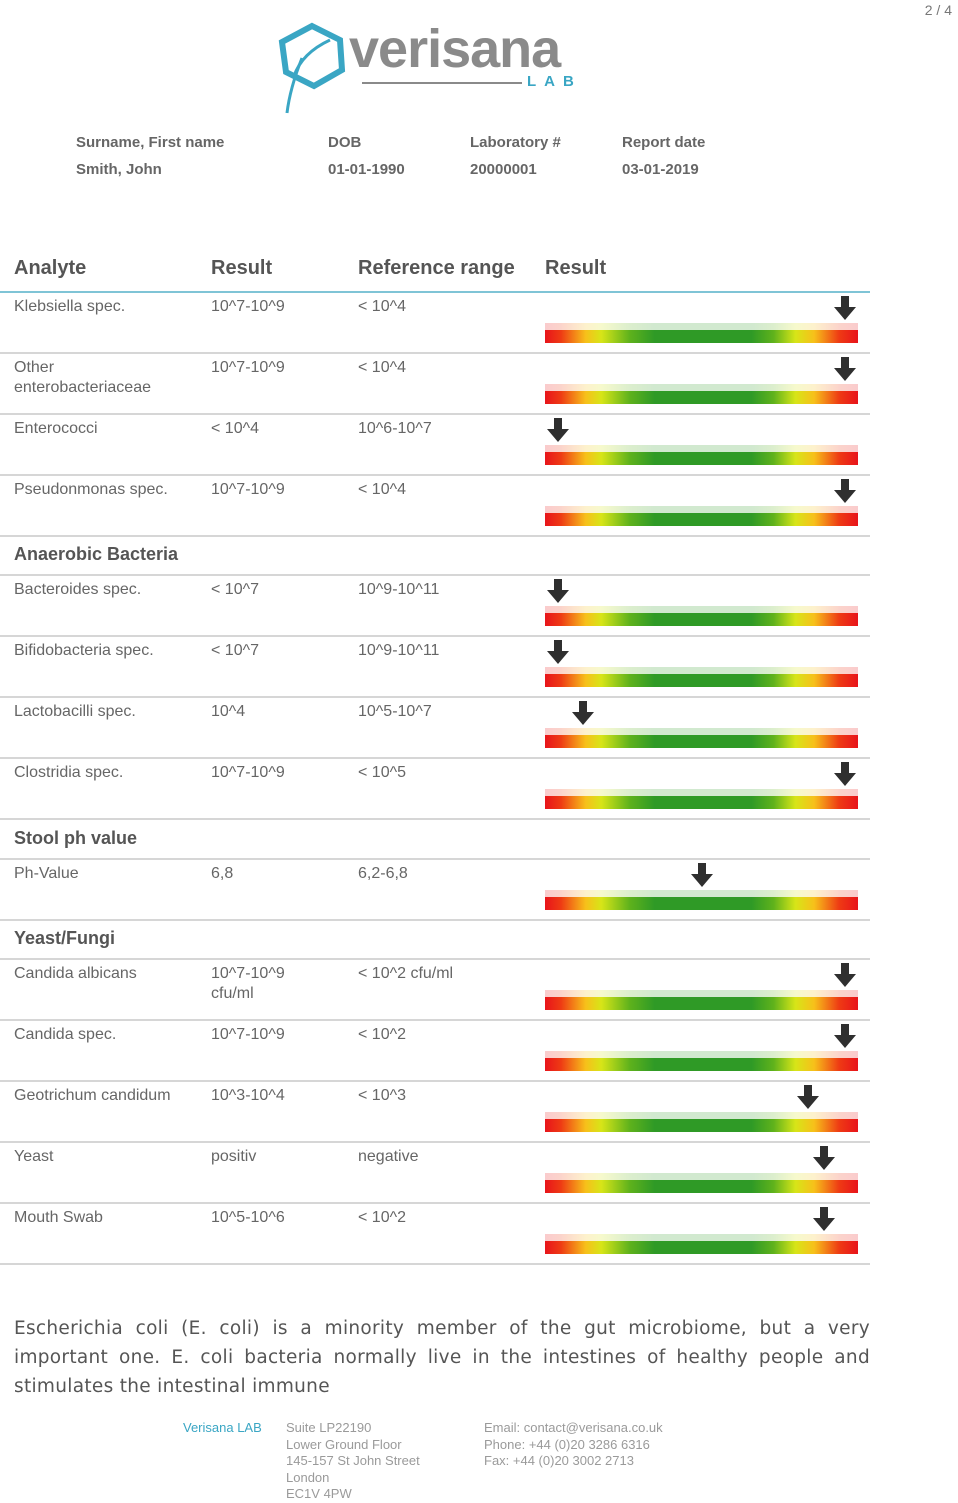 The image size is (958, 1503). Describe the element at coordinates (442, 83) in the screenshot. I see `logo-divider` at that location.